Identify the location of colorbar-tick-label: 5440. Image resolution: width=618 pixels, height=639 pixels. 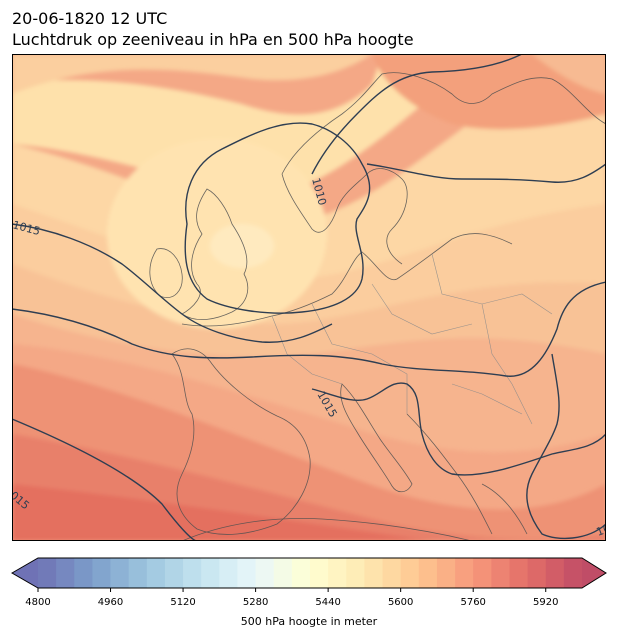
(327, 602).